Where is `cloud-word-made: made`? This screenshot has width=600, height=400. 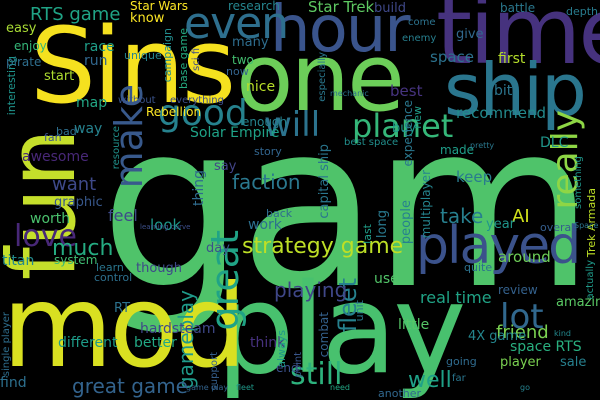
cloud-word-made: made is located at coordinates (457, 150).